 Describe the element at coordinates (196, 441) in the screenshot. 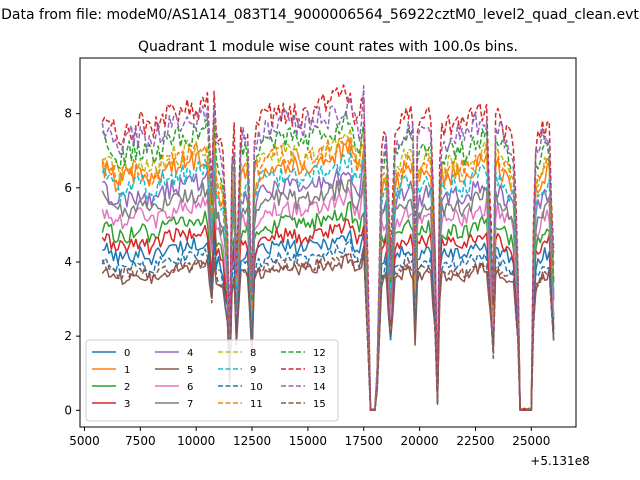

I see `x-tick-label: 10000` at that location.